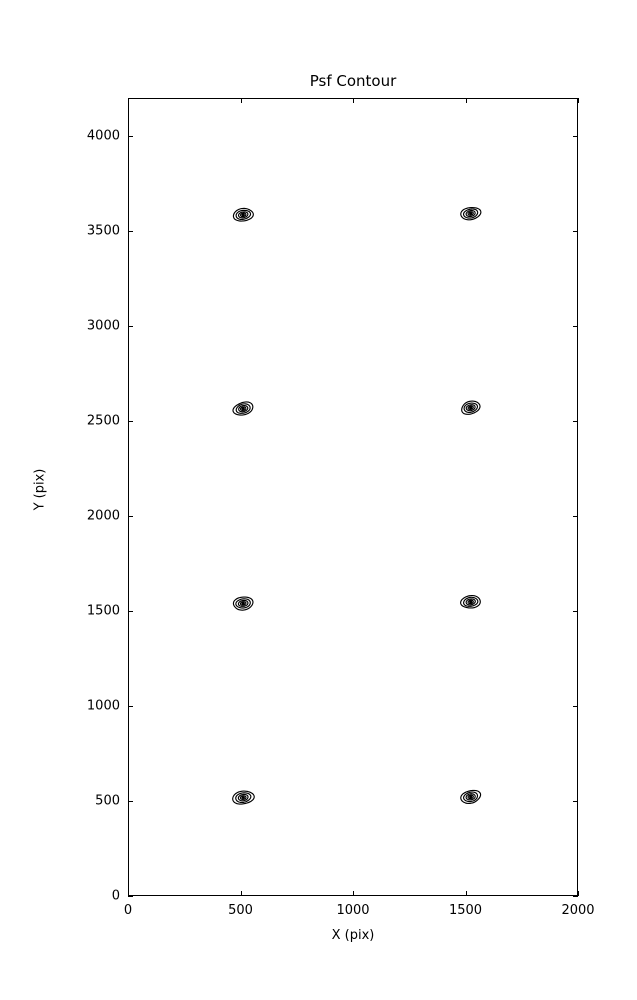 The width and height of the screenshot is (637, 1000). What do you see at coordinates (115, 896) in the screenshot?
I see `y-tick-label: 0` at bounding box center [115, 896].